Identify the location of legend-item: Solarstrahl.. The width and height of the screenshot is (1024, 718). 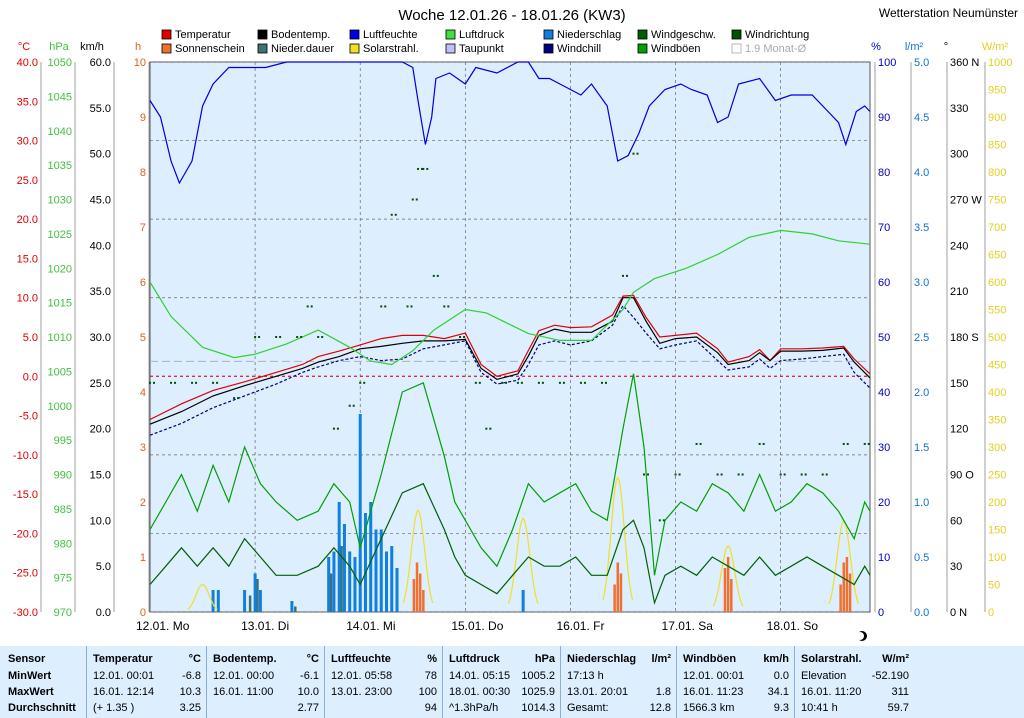
(384, 49).